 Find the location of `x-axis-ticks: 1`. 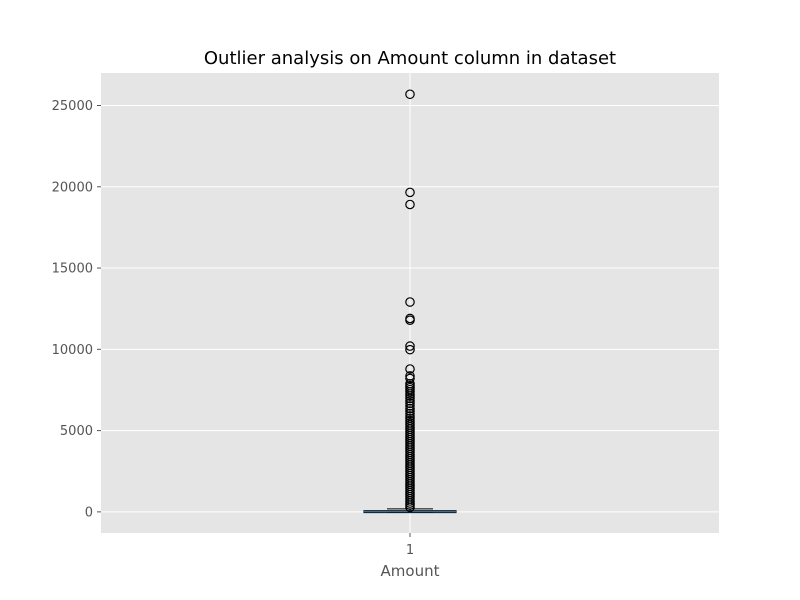

x-axis-ticks: 1 is located at coordinates (410, 545).